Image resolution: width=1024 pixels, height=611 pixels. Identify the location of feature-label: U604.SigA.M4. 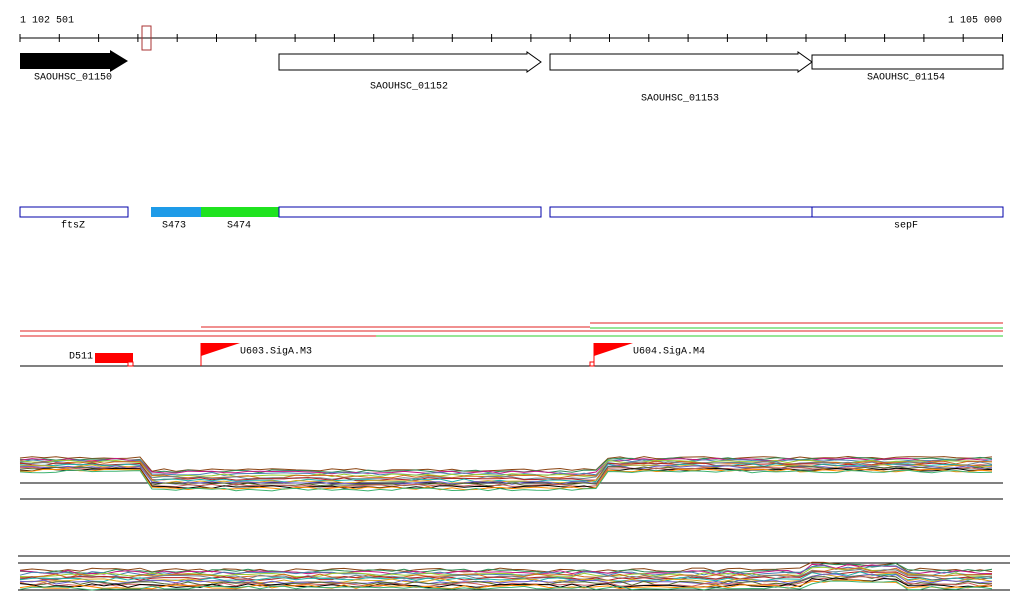
(669, 352).